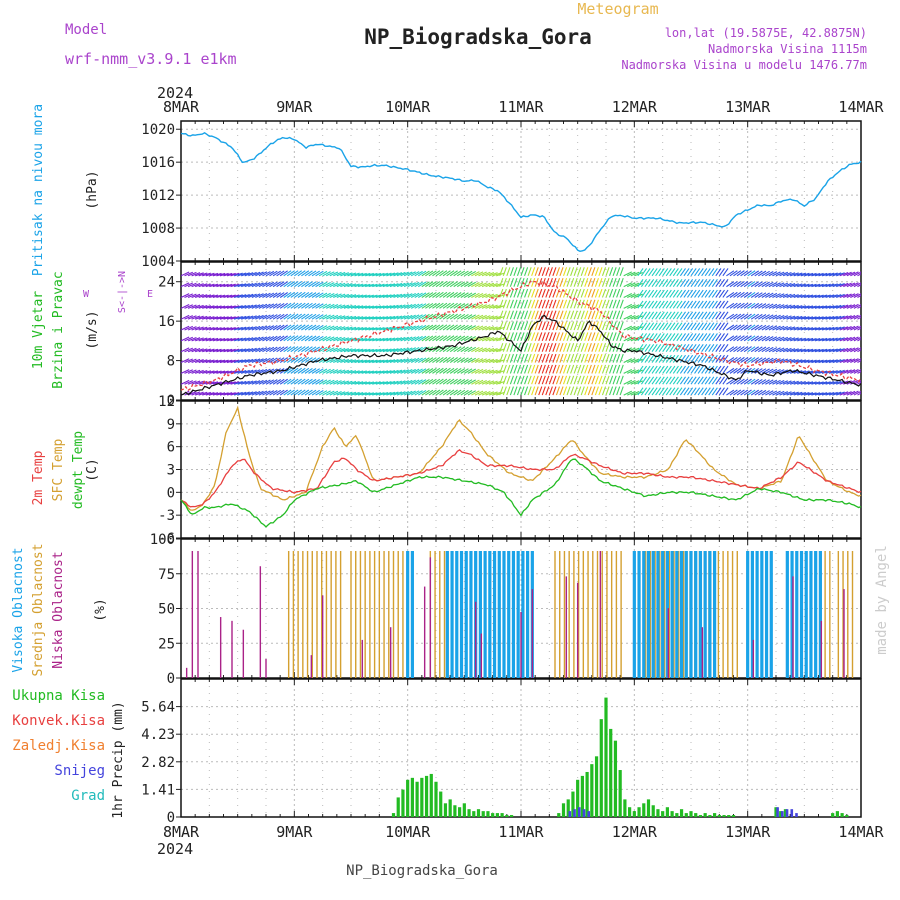  Describe the element at coordinates (521, 493) in the screenshot. I see `temp-dewpt-line` at that location.